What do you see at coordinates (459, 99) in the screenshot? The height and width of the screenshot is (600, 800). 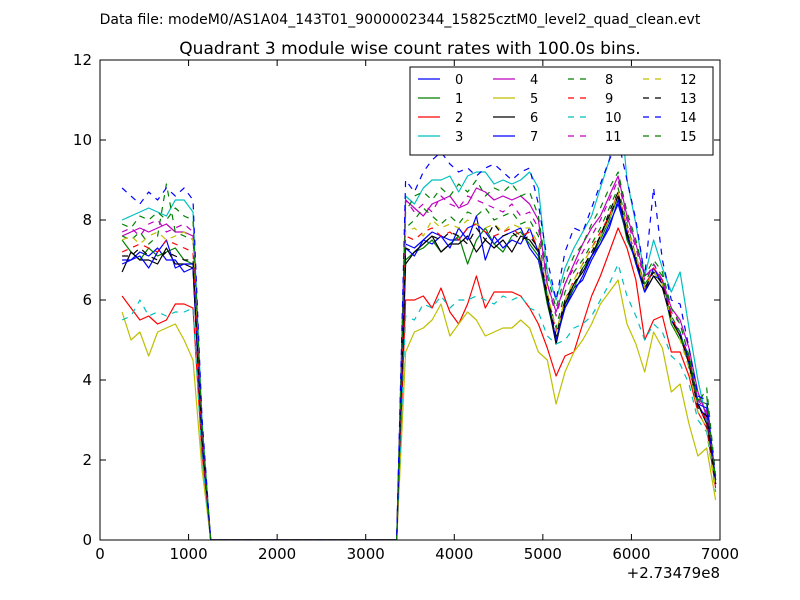 I see `legend-label-1: 1` at bounding box center [459, 99].